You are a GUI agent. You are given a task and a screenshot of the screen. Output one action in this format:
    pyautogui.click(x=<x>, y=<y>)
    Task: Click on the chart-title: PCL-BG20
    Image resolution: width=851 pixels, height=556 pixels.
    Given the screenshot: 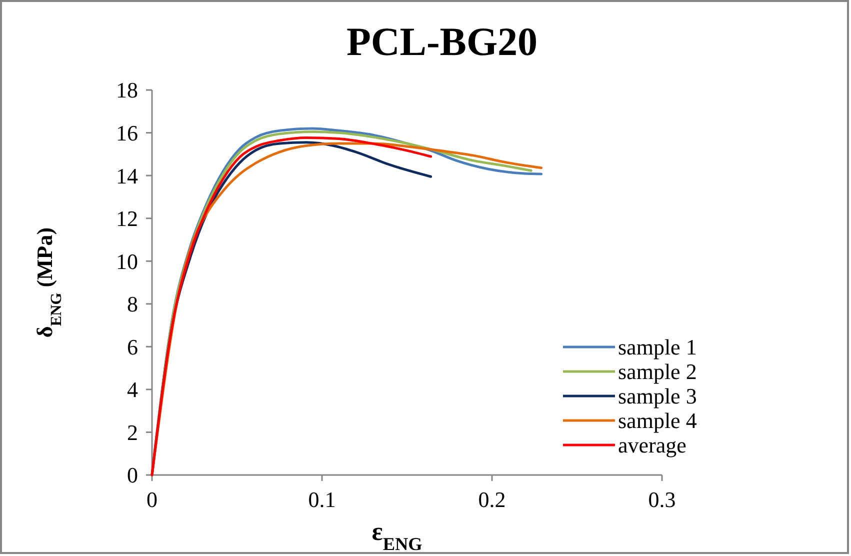 What is the action you would take?
    pyautogui.click(x=442, y=41)
    